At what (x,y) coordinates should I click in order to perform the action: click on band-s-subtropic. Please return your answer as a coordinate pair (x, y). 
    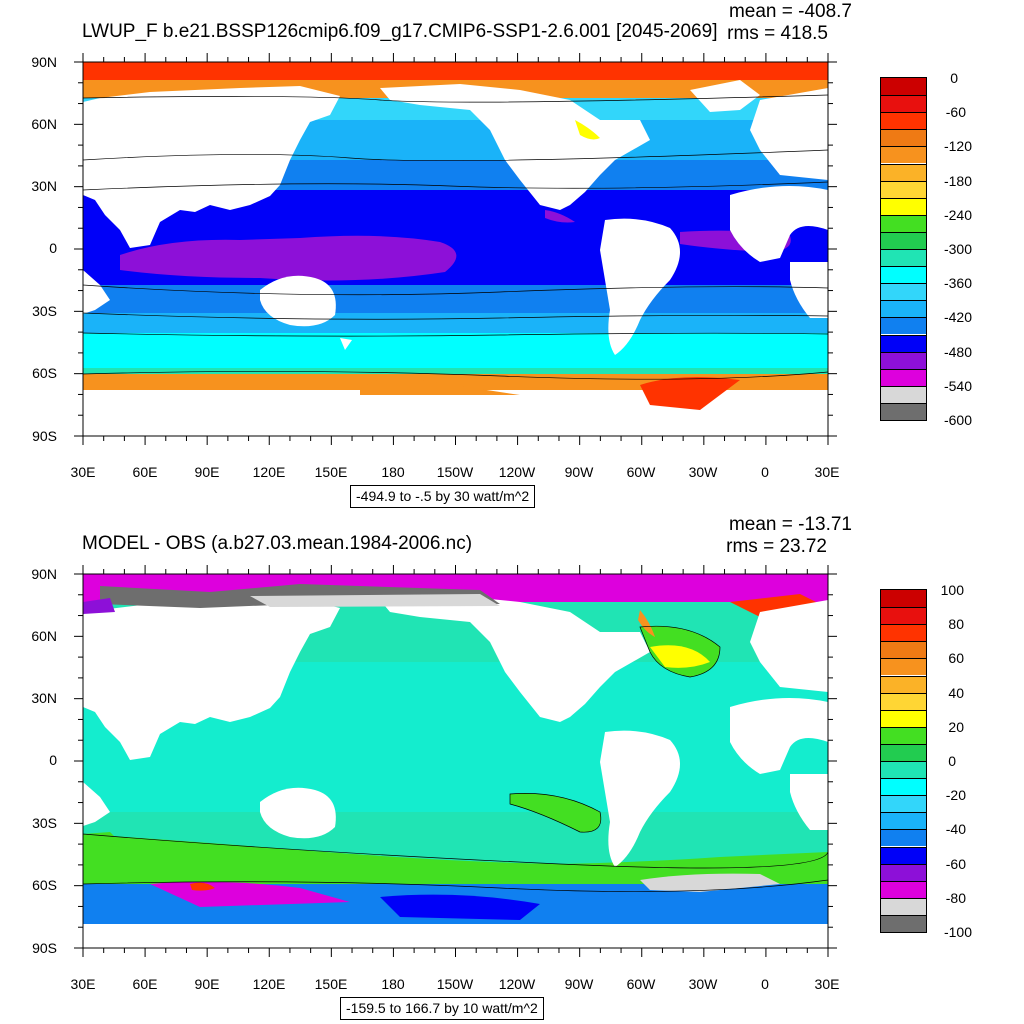
    Looking at the image, I should click on (455, 299).